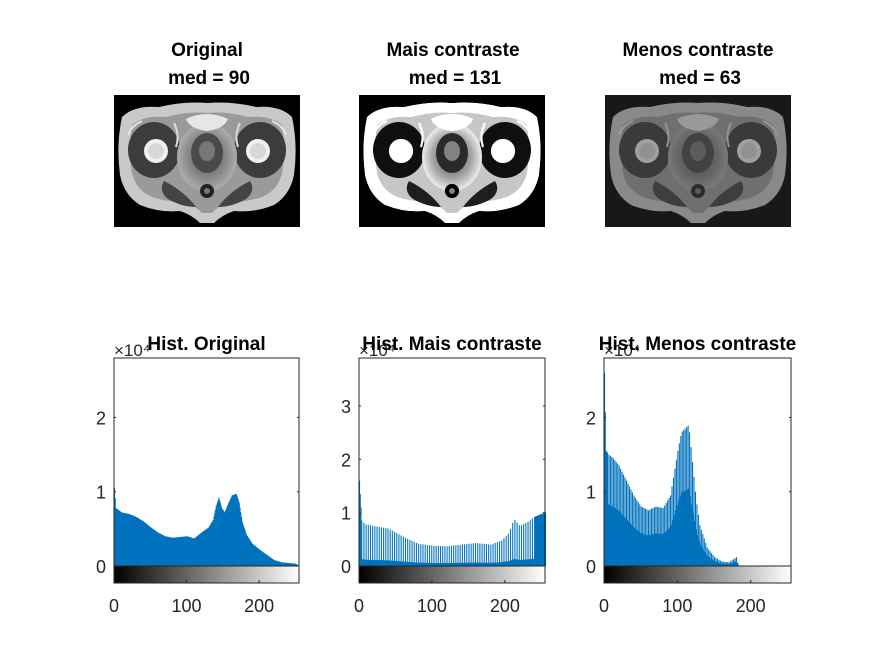  I want to click on image-title-low-contrast-line2: med = 63, so click(700, 78).